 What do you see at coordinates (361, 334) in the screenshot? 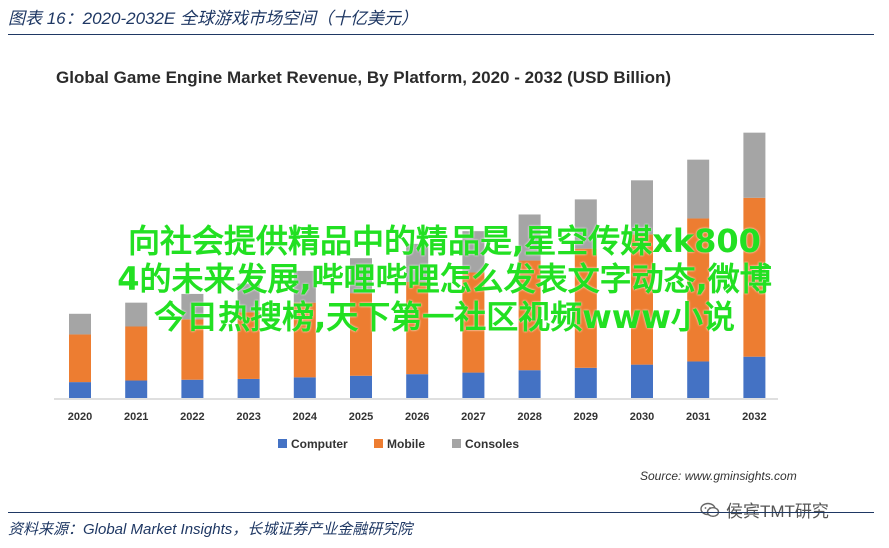
I see `bar-mobile-2025` at bounding box center [361, 334].